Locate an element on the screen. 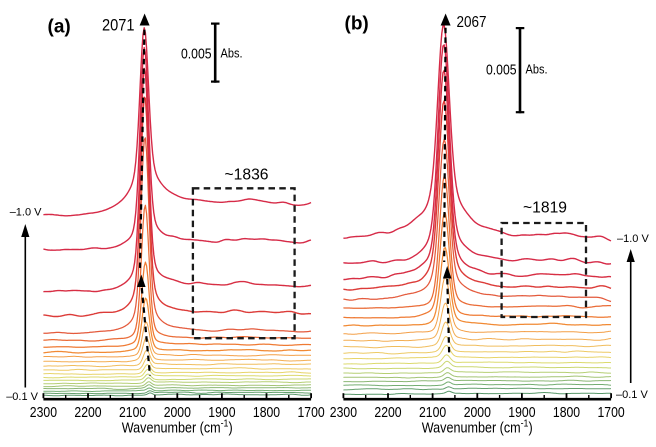  svg-text: 2067 is located at coordinates (472, 22).